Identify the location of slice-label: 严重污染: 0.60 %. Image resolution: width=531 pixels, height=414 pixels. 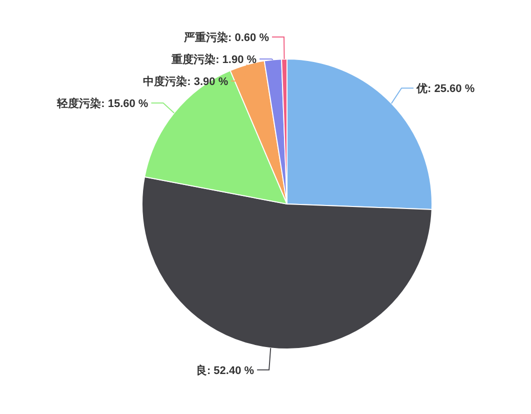
(226, 37).